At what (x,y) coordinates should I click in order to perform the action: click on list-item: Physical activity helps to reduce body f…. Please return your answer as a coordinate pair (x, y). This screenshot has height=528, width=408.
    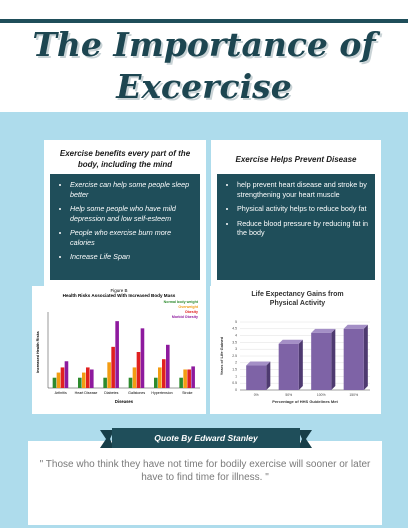
    Looking at the image, I should click on (303, 209).